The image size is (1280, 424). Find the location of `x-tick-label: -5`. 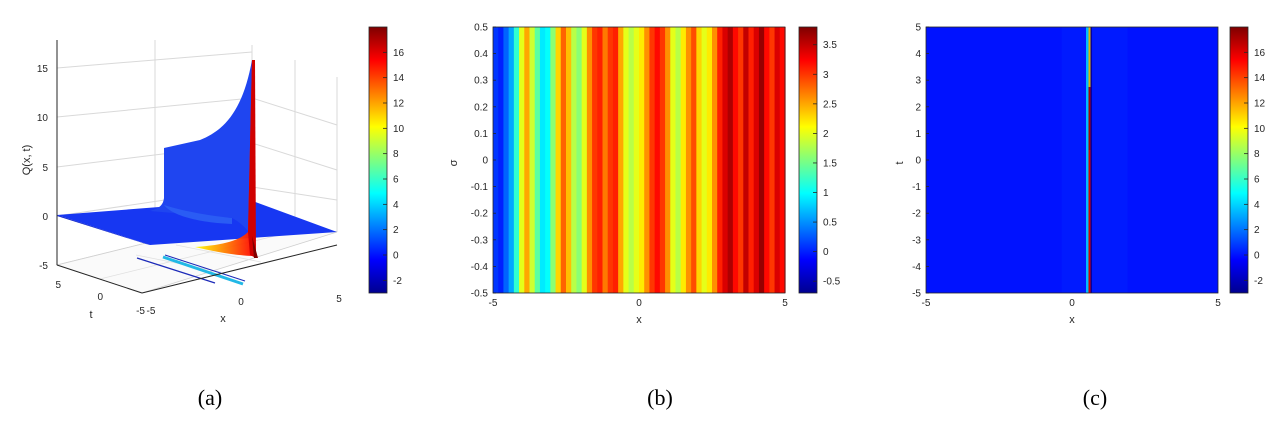

x-tick-label: -5 is located at coordinates (151, 311).